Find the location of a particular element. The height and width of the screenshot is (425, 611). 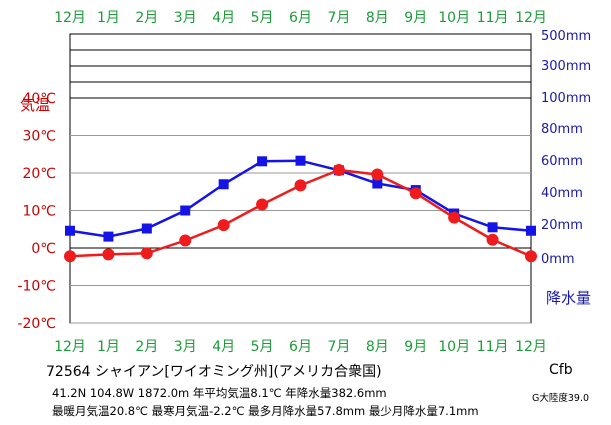

precip-tick-label: 80mm is located at coordinates (562, 129).